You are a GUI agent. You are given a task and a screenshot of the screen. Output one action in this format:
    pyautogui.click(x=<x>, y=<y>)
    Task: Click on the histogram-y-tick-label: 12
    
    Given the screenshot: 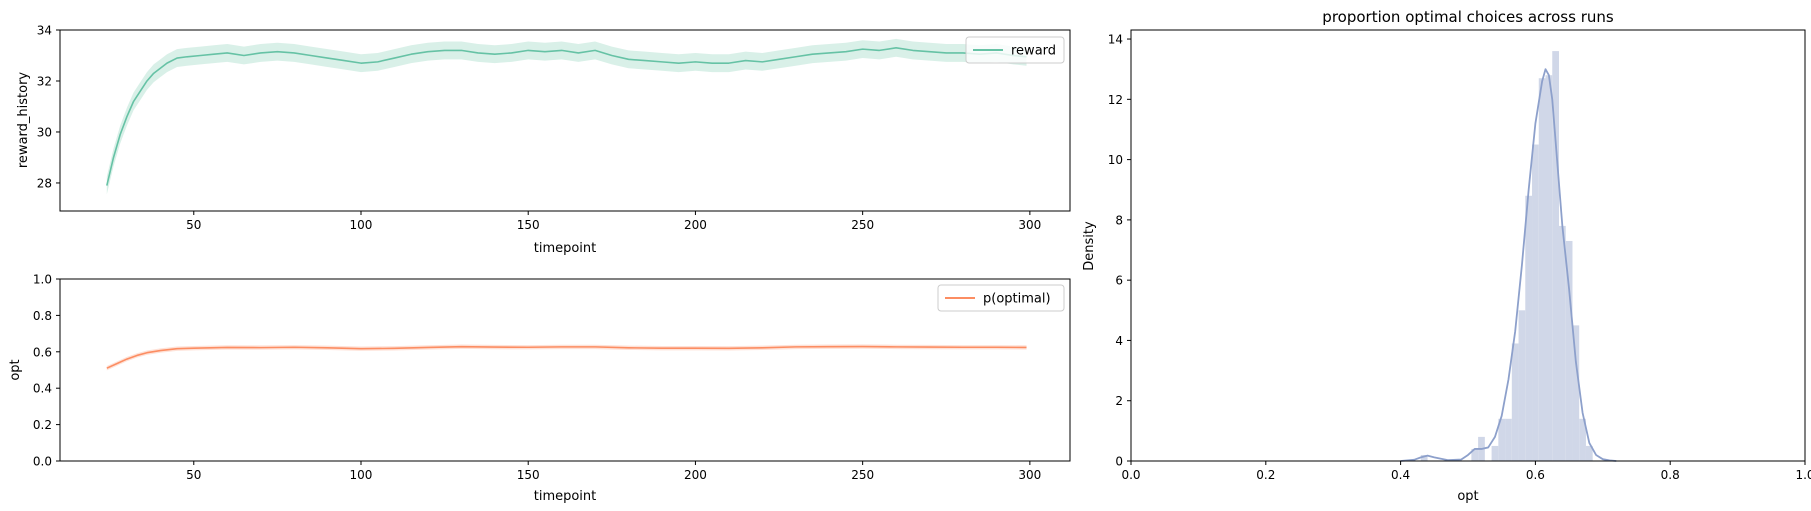 What is the action you would take?
    pyautogui.click(x=1115, y=100)
    